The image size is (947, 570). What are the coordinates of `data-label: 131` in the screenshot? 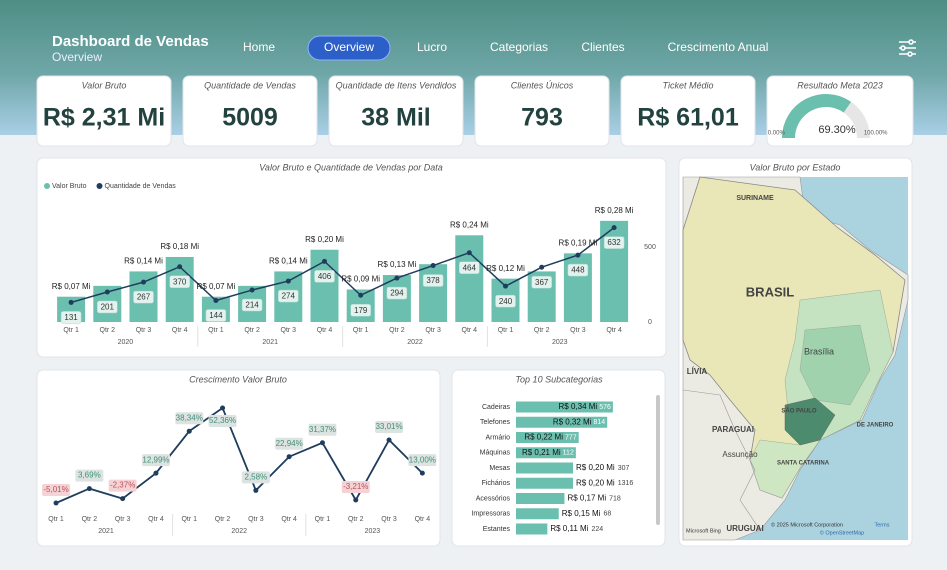 It's located at (71, 317).